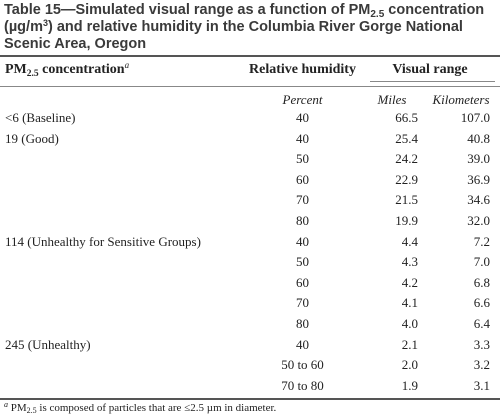 This screenshot has width=500, height=419. I want to click on cell-kilometers: 39.0, so click(478, 159).